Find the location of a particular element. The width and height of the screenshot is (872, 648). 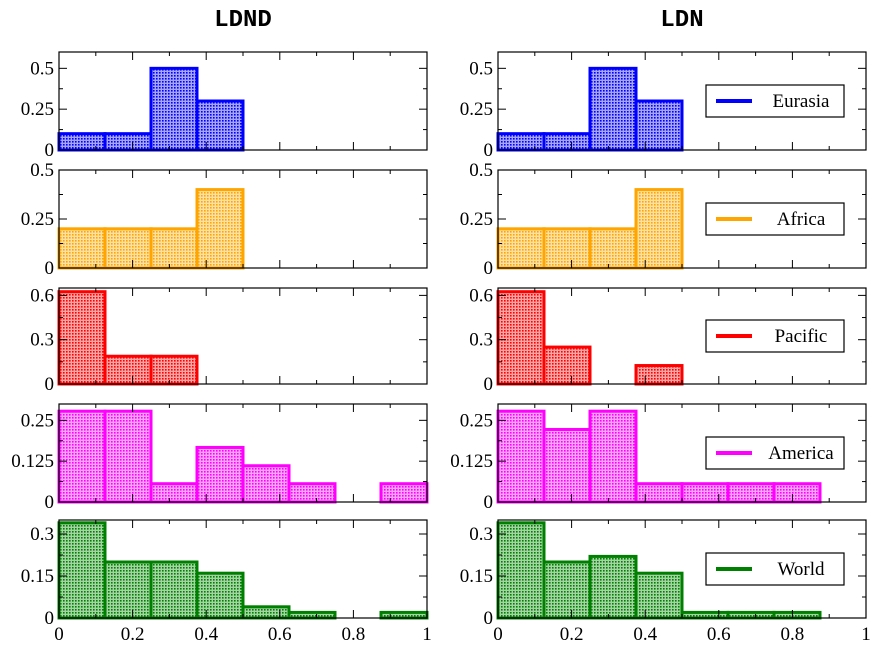

legend-label-world: World is located at coordinates (801, 569).